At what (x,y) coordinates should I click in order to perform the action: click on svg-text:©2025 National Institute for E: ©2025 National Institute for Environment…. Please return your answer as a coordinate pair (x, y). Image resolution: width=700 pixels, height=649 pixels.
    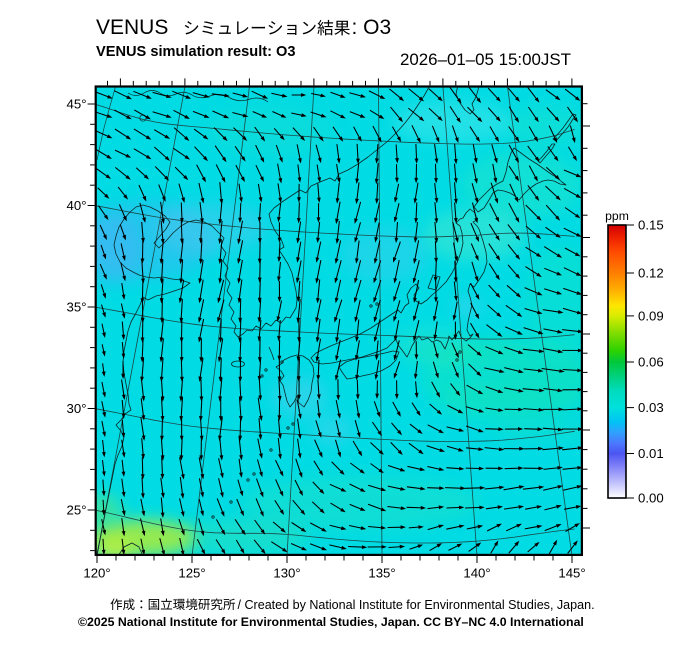
    Looking at the image, I should click on (331, 622).